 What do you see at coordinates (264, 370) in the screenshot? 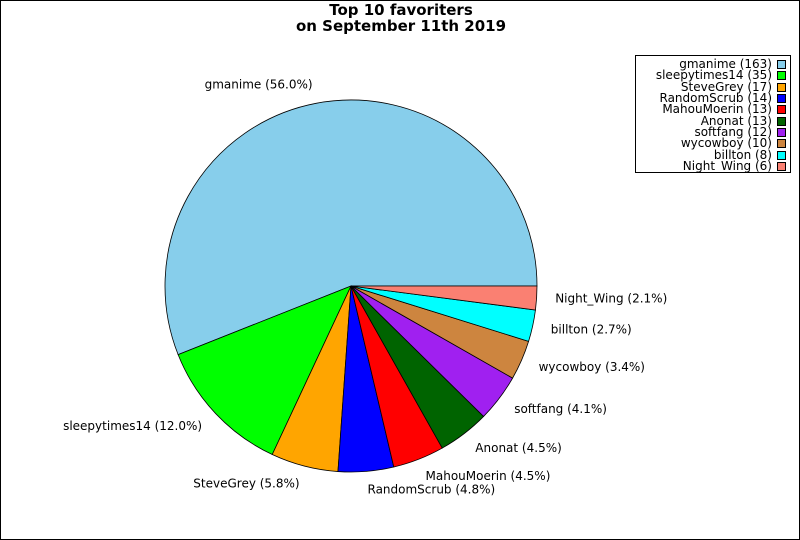
I see `pie-slice-sleepytimes14` at bounding box center [264, 370].